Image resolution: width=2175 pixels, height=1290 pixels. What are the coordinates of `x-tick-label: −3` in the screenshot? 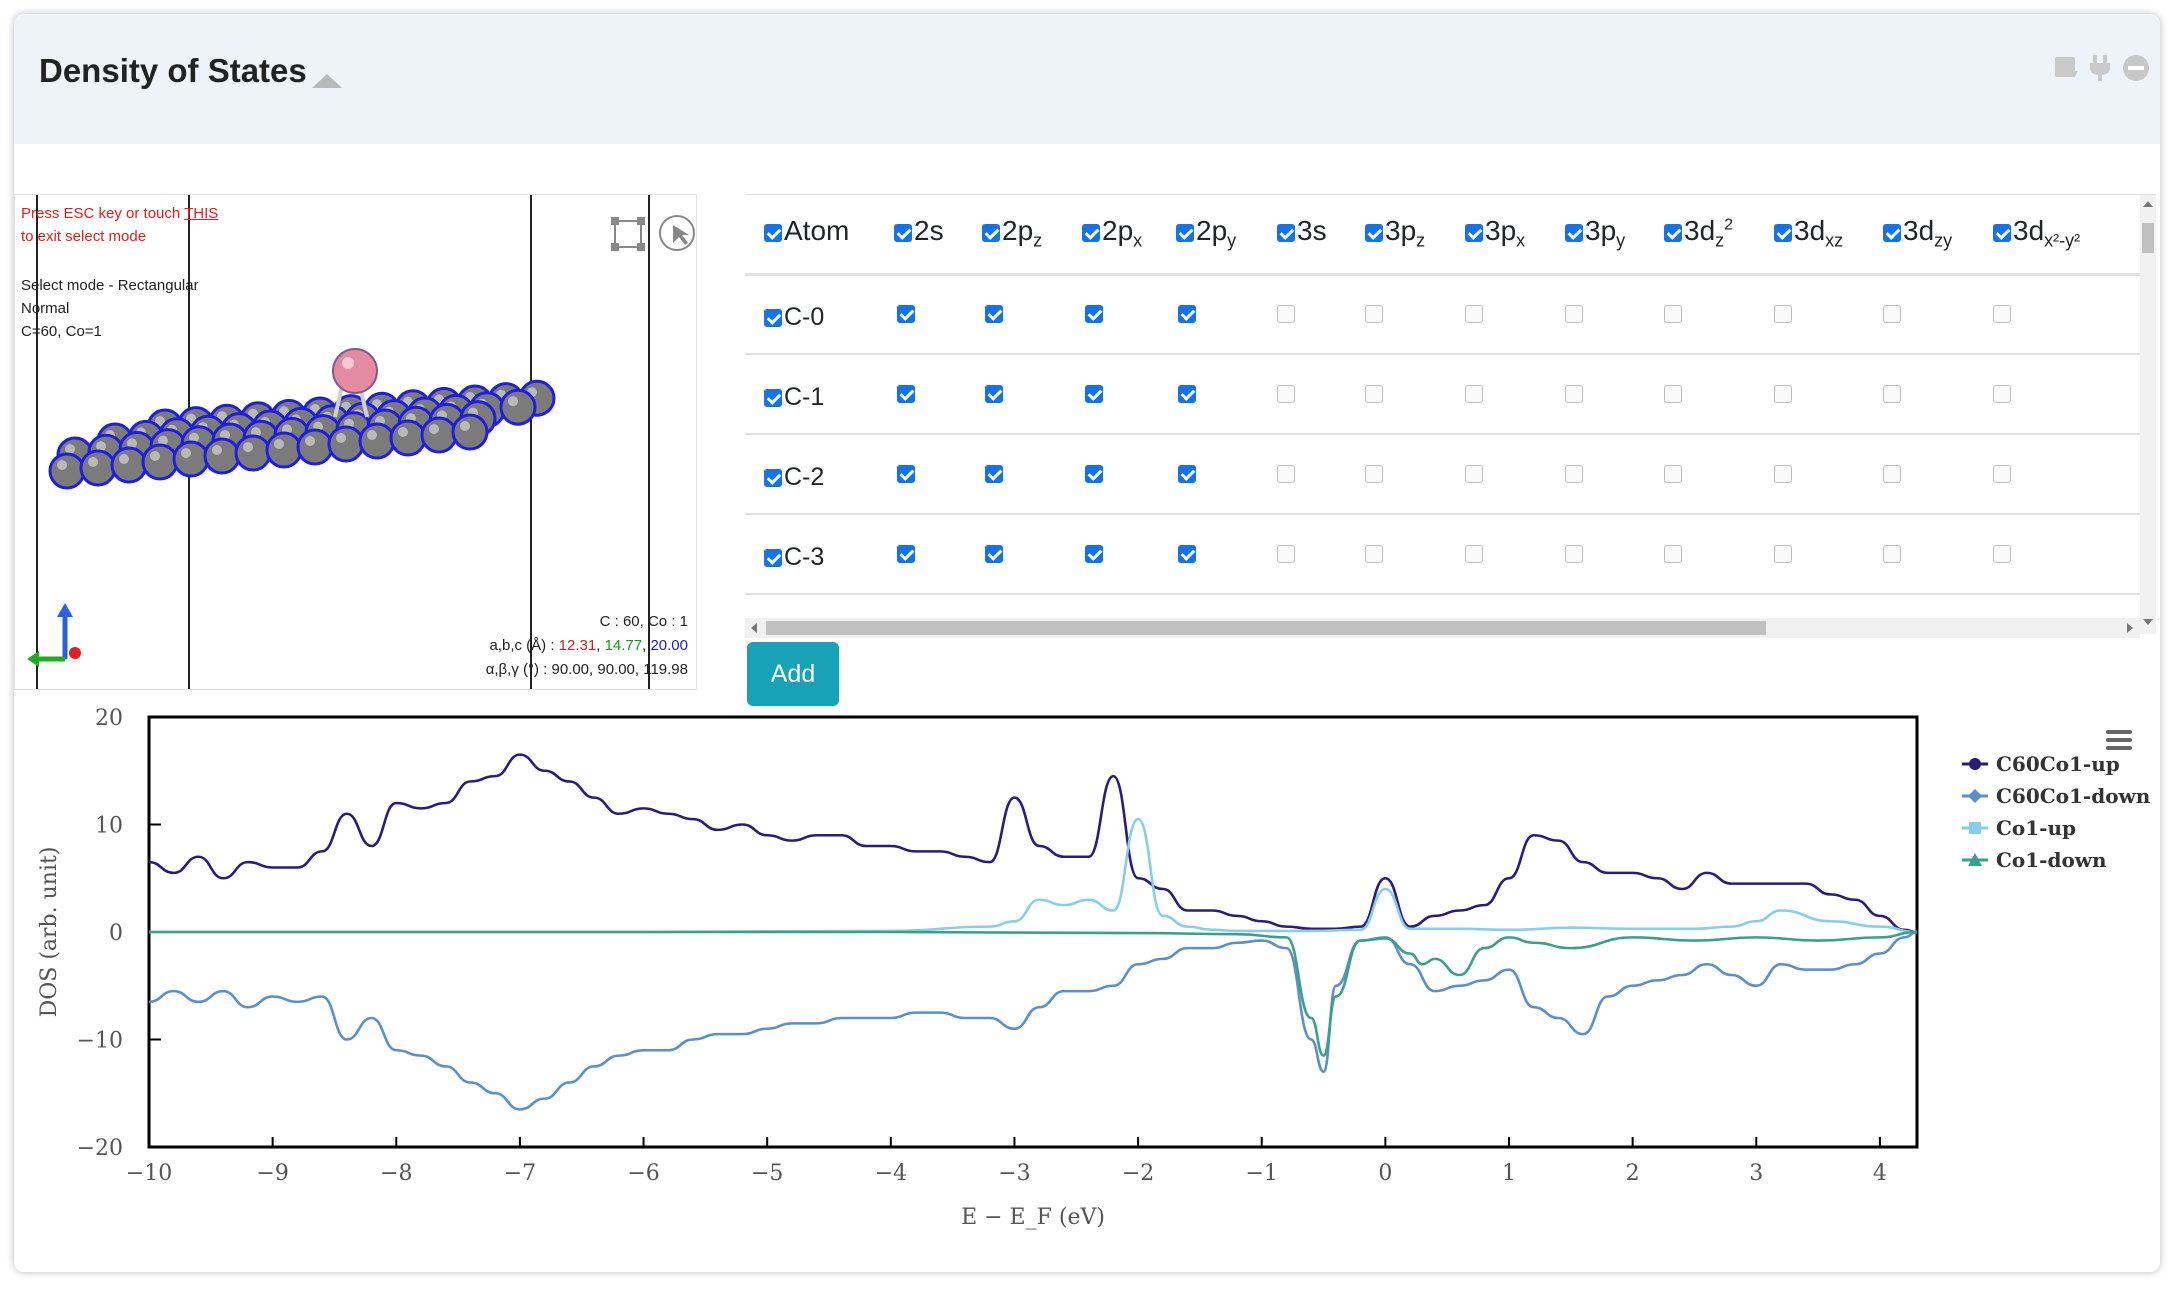 It's located at (1014, 1173).